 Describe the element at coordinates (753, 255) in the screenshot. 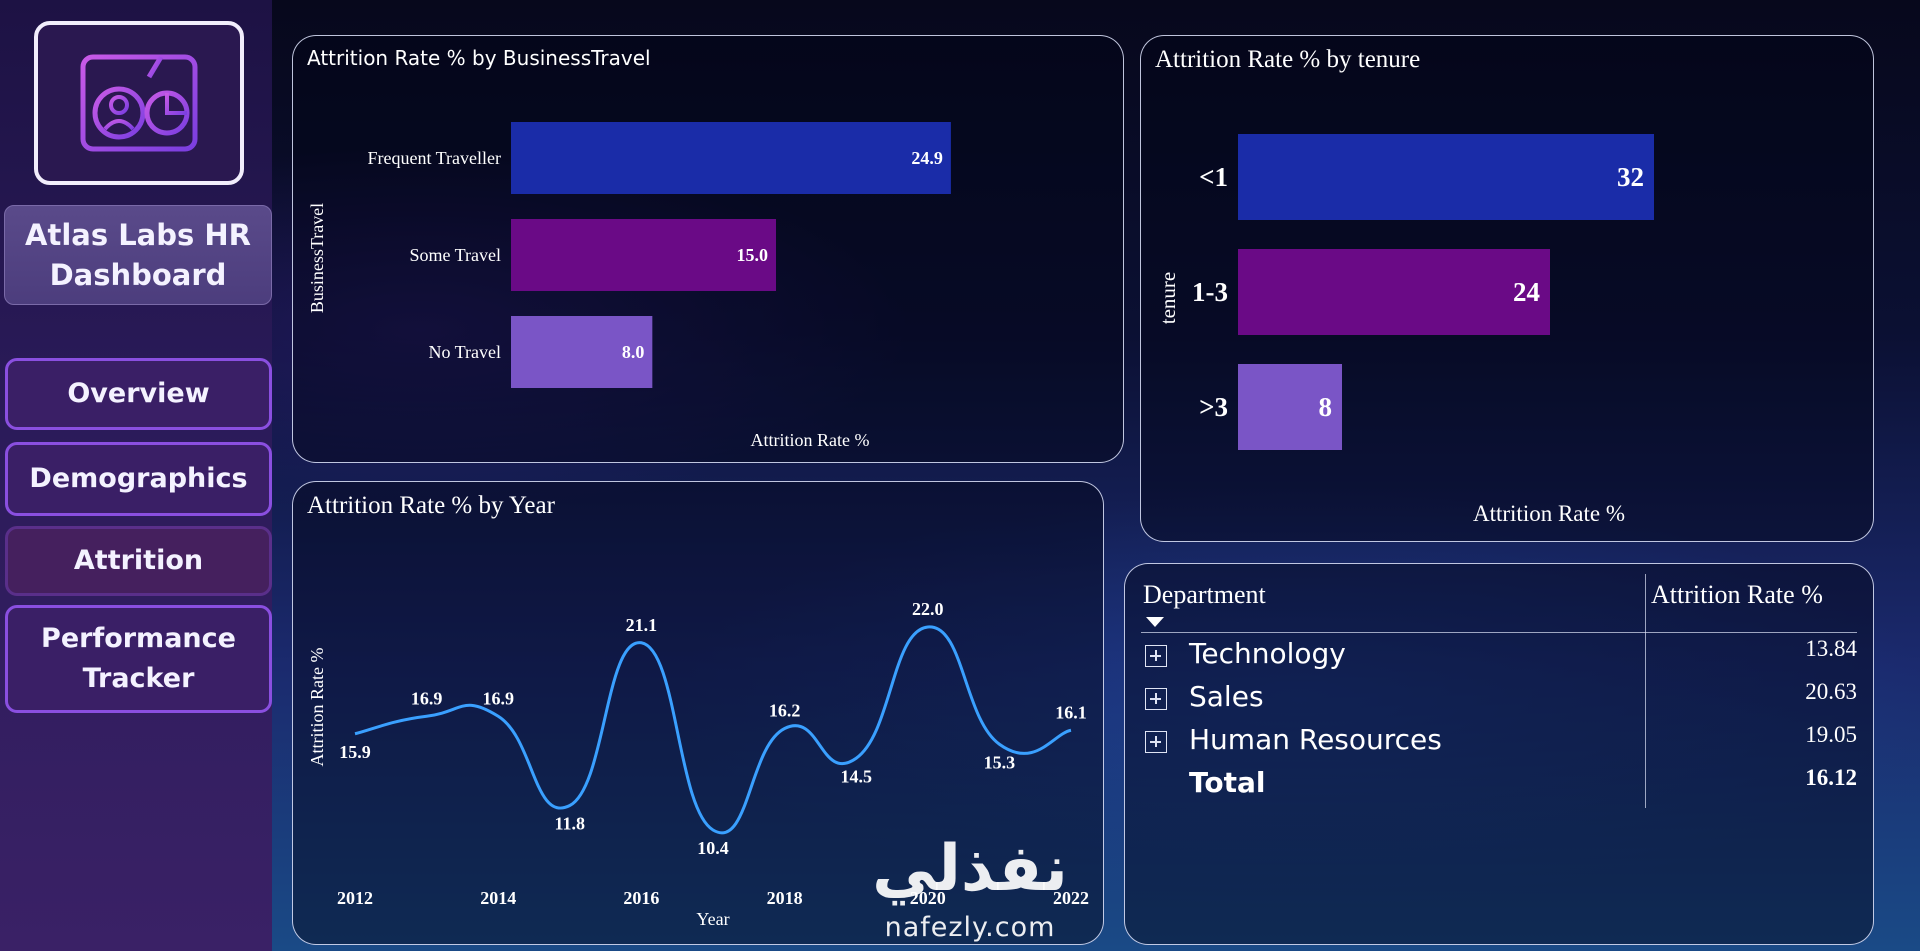

I see `data-label: 15.0` at that location.